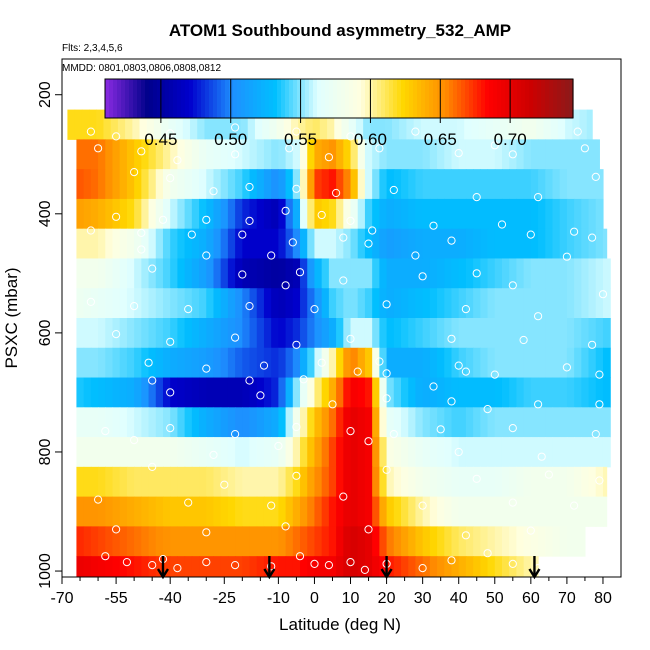 This screenshot has height=650, width=650. I want to click on x-axis: -70 -55 -40 -25 -10 0 10 20 30 40 50 60 70 80, so click(331, 592).